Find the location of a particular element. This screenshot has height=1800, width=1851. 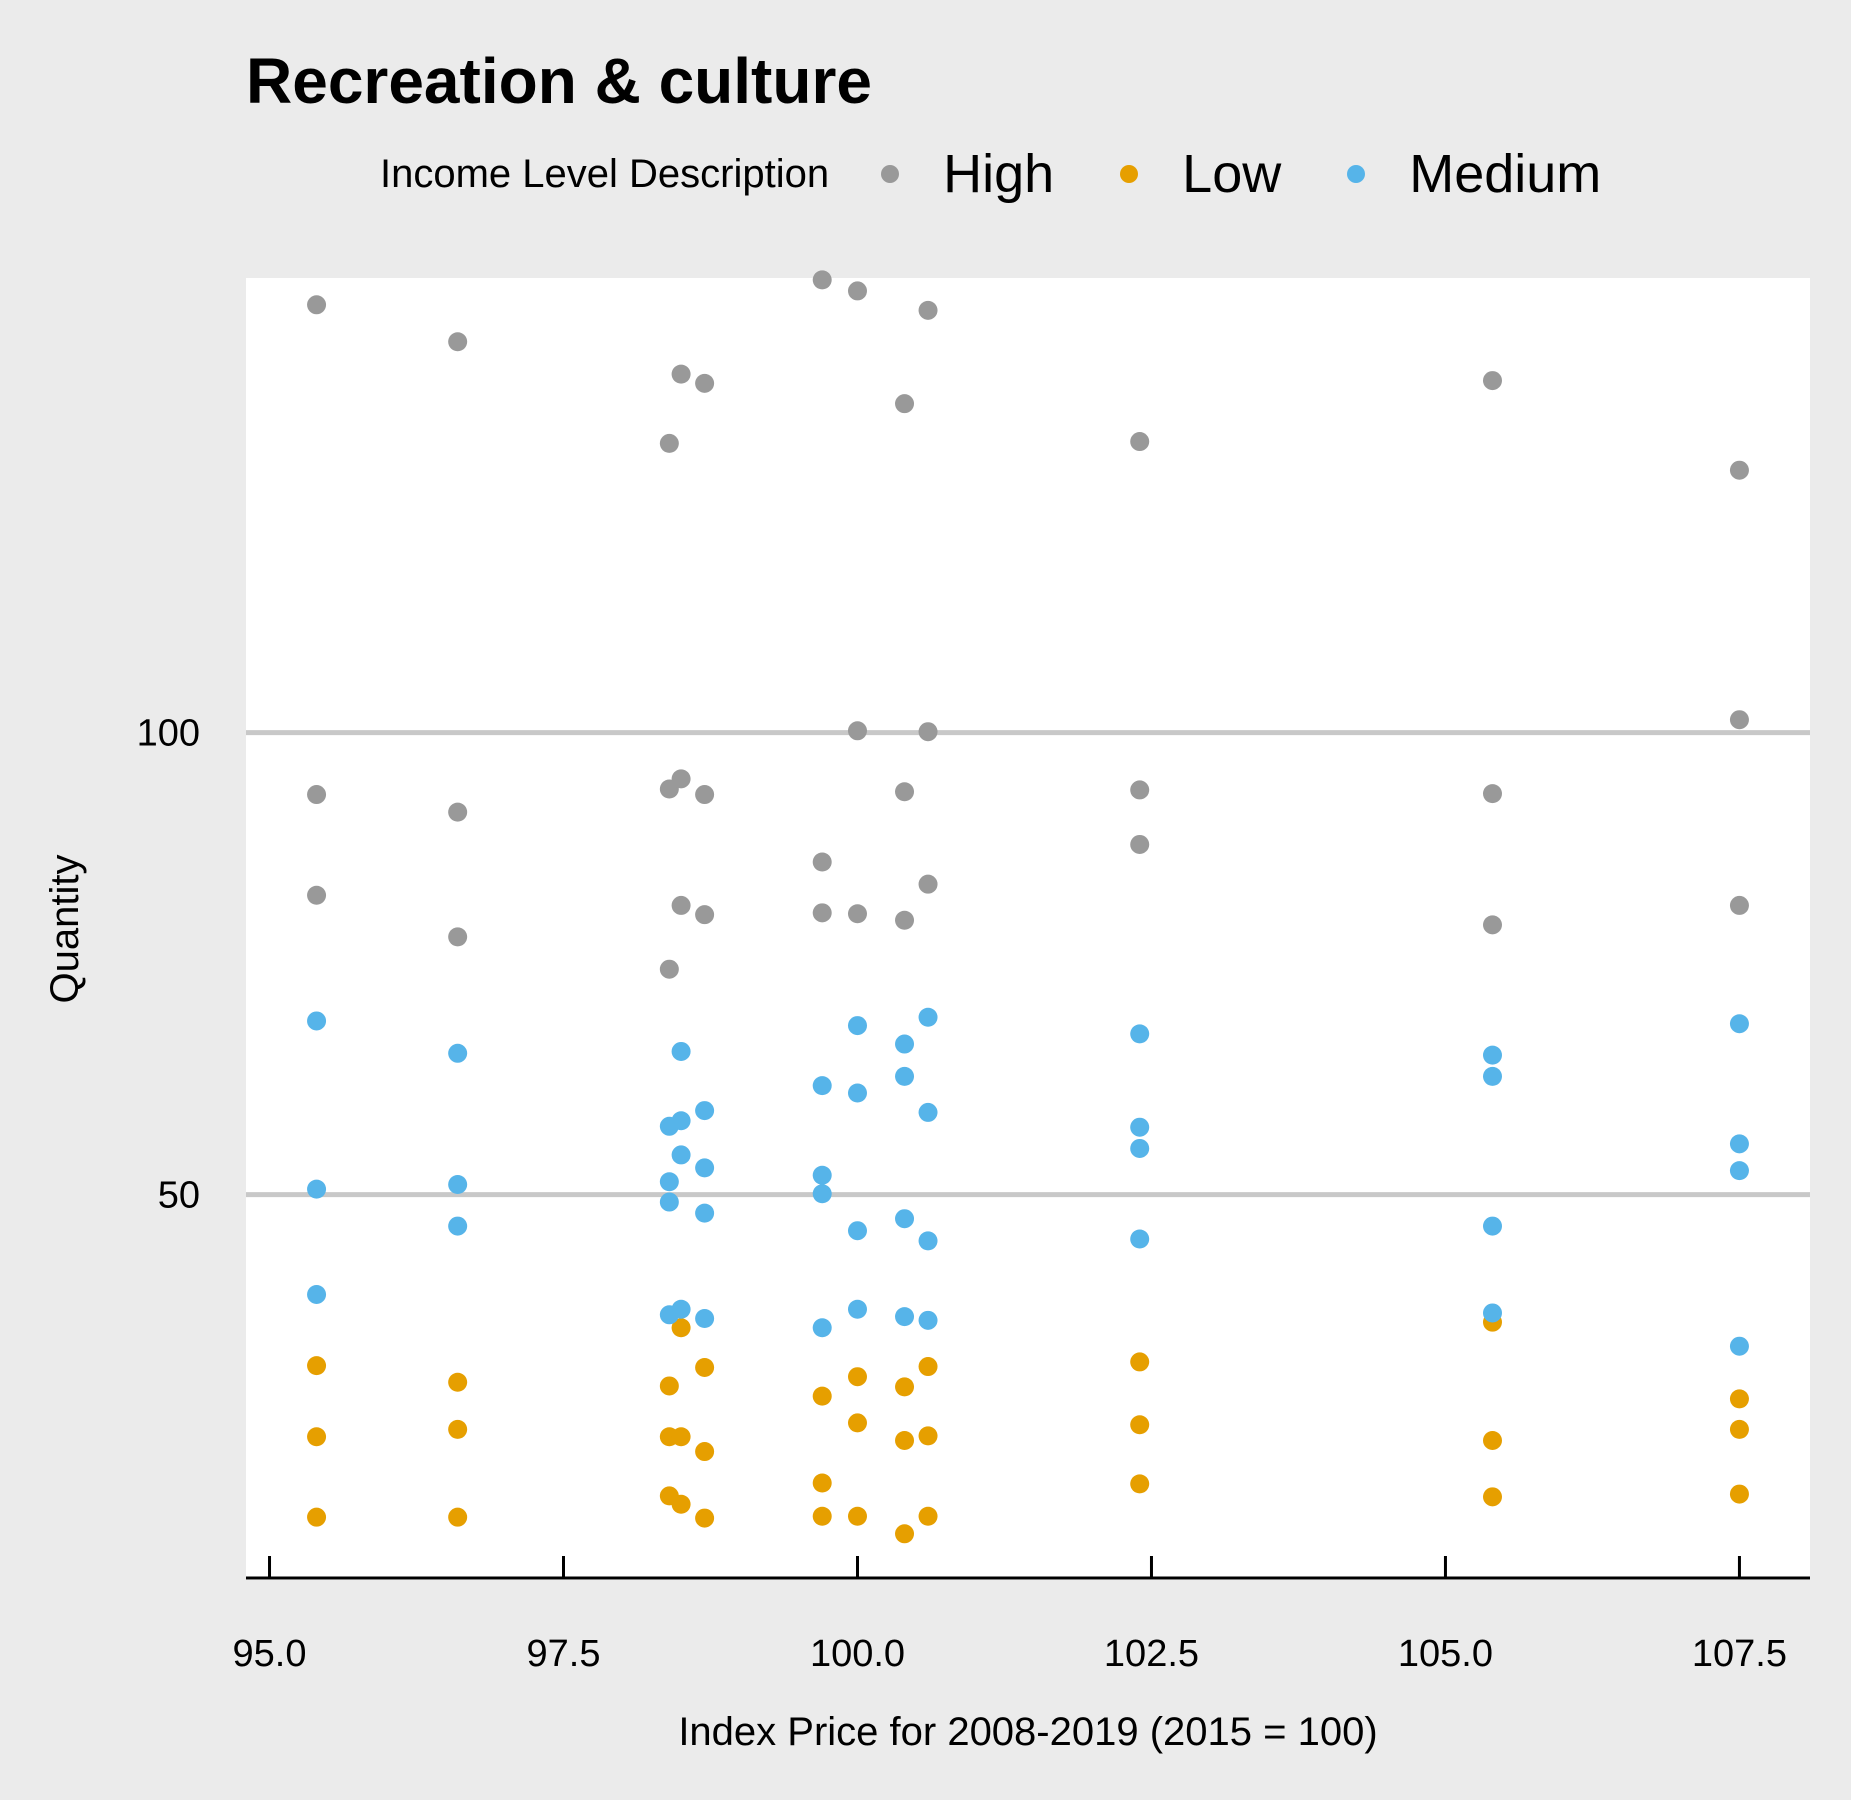

legend-item-high: High is located at coordinates (967, 174).